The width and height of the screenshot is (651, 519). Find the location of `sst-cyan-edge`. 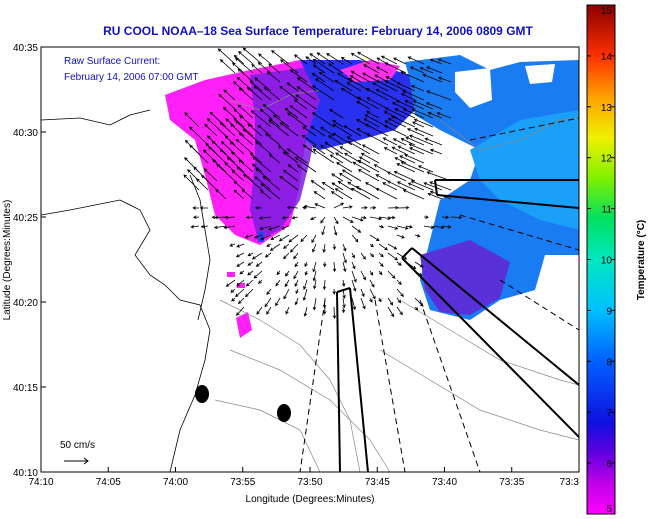

sst-cyan-edge is located at coordinates (524, 170).